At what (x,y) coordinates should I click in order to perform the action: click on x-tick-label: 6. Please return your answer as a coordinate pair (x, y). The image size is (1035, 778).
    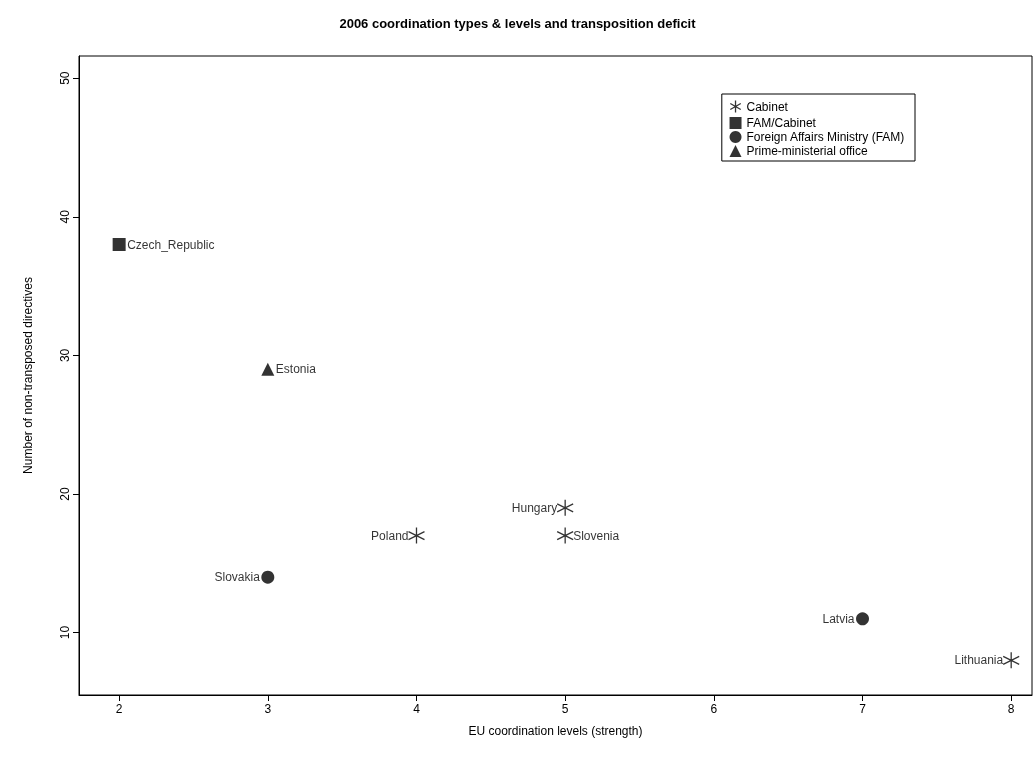
    Looking at the image, I should click on (714, 709).